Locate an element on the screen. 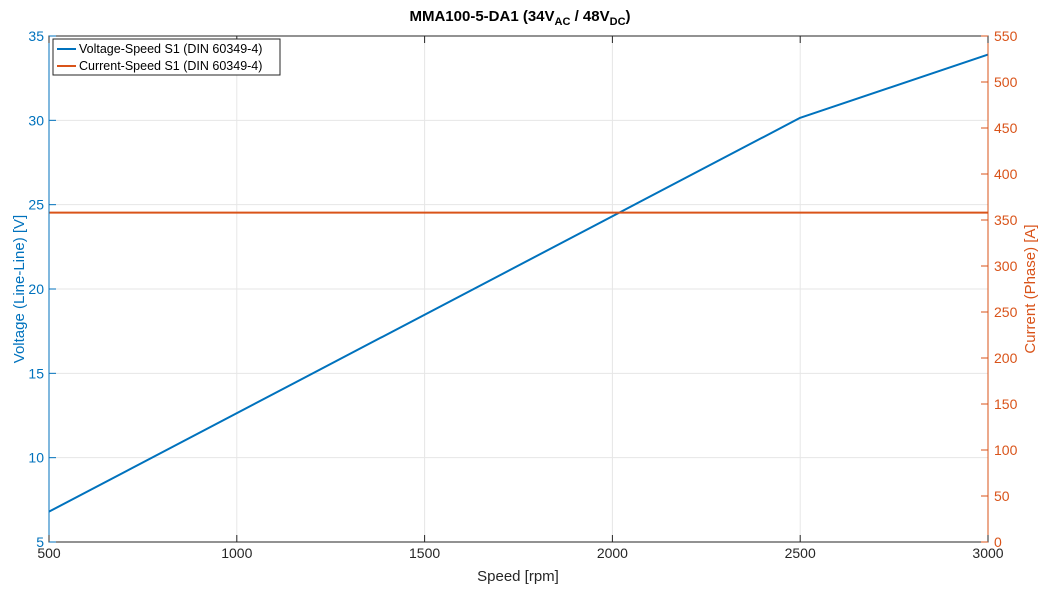 Image resolution: width=1041 pixels, height=589 pixels. y-right-tick-label: 550 is located at coordinates (1006, 36).